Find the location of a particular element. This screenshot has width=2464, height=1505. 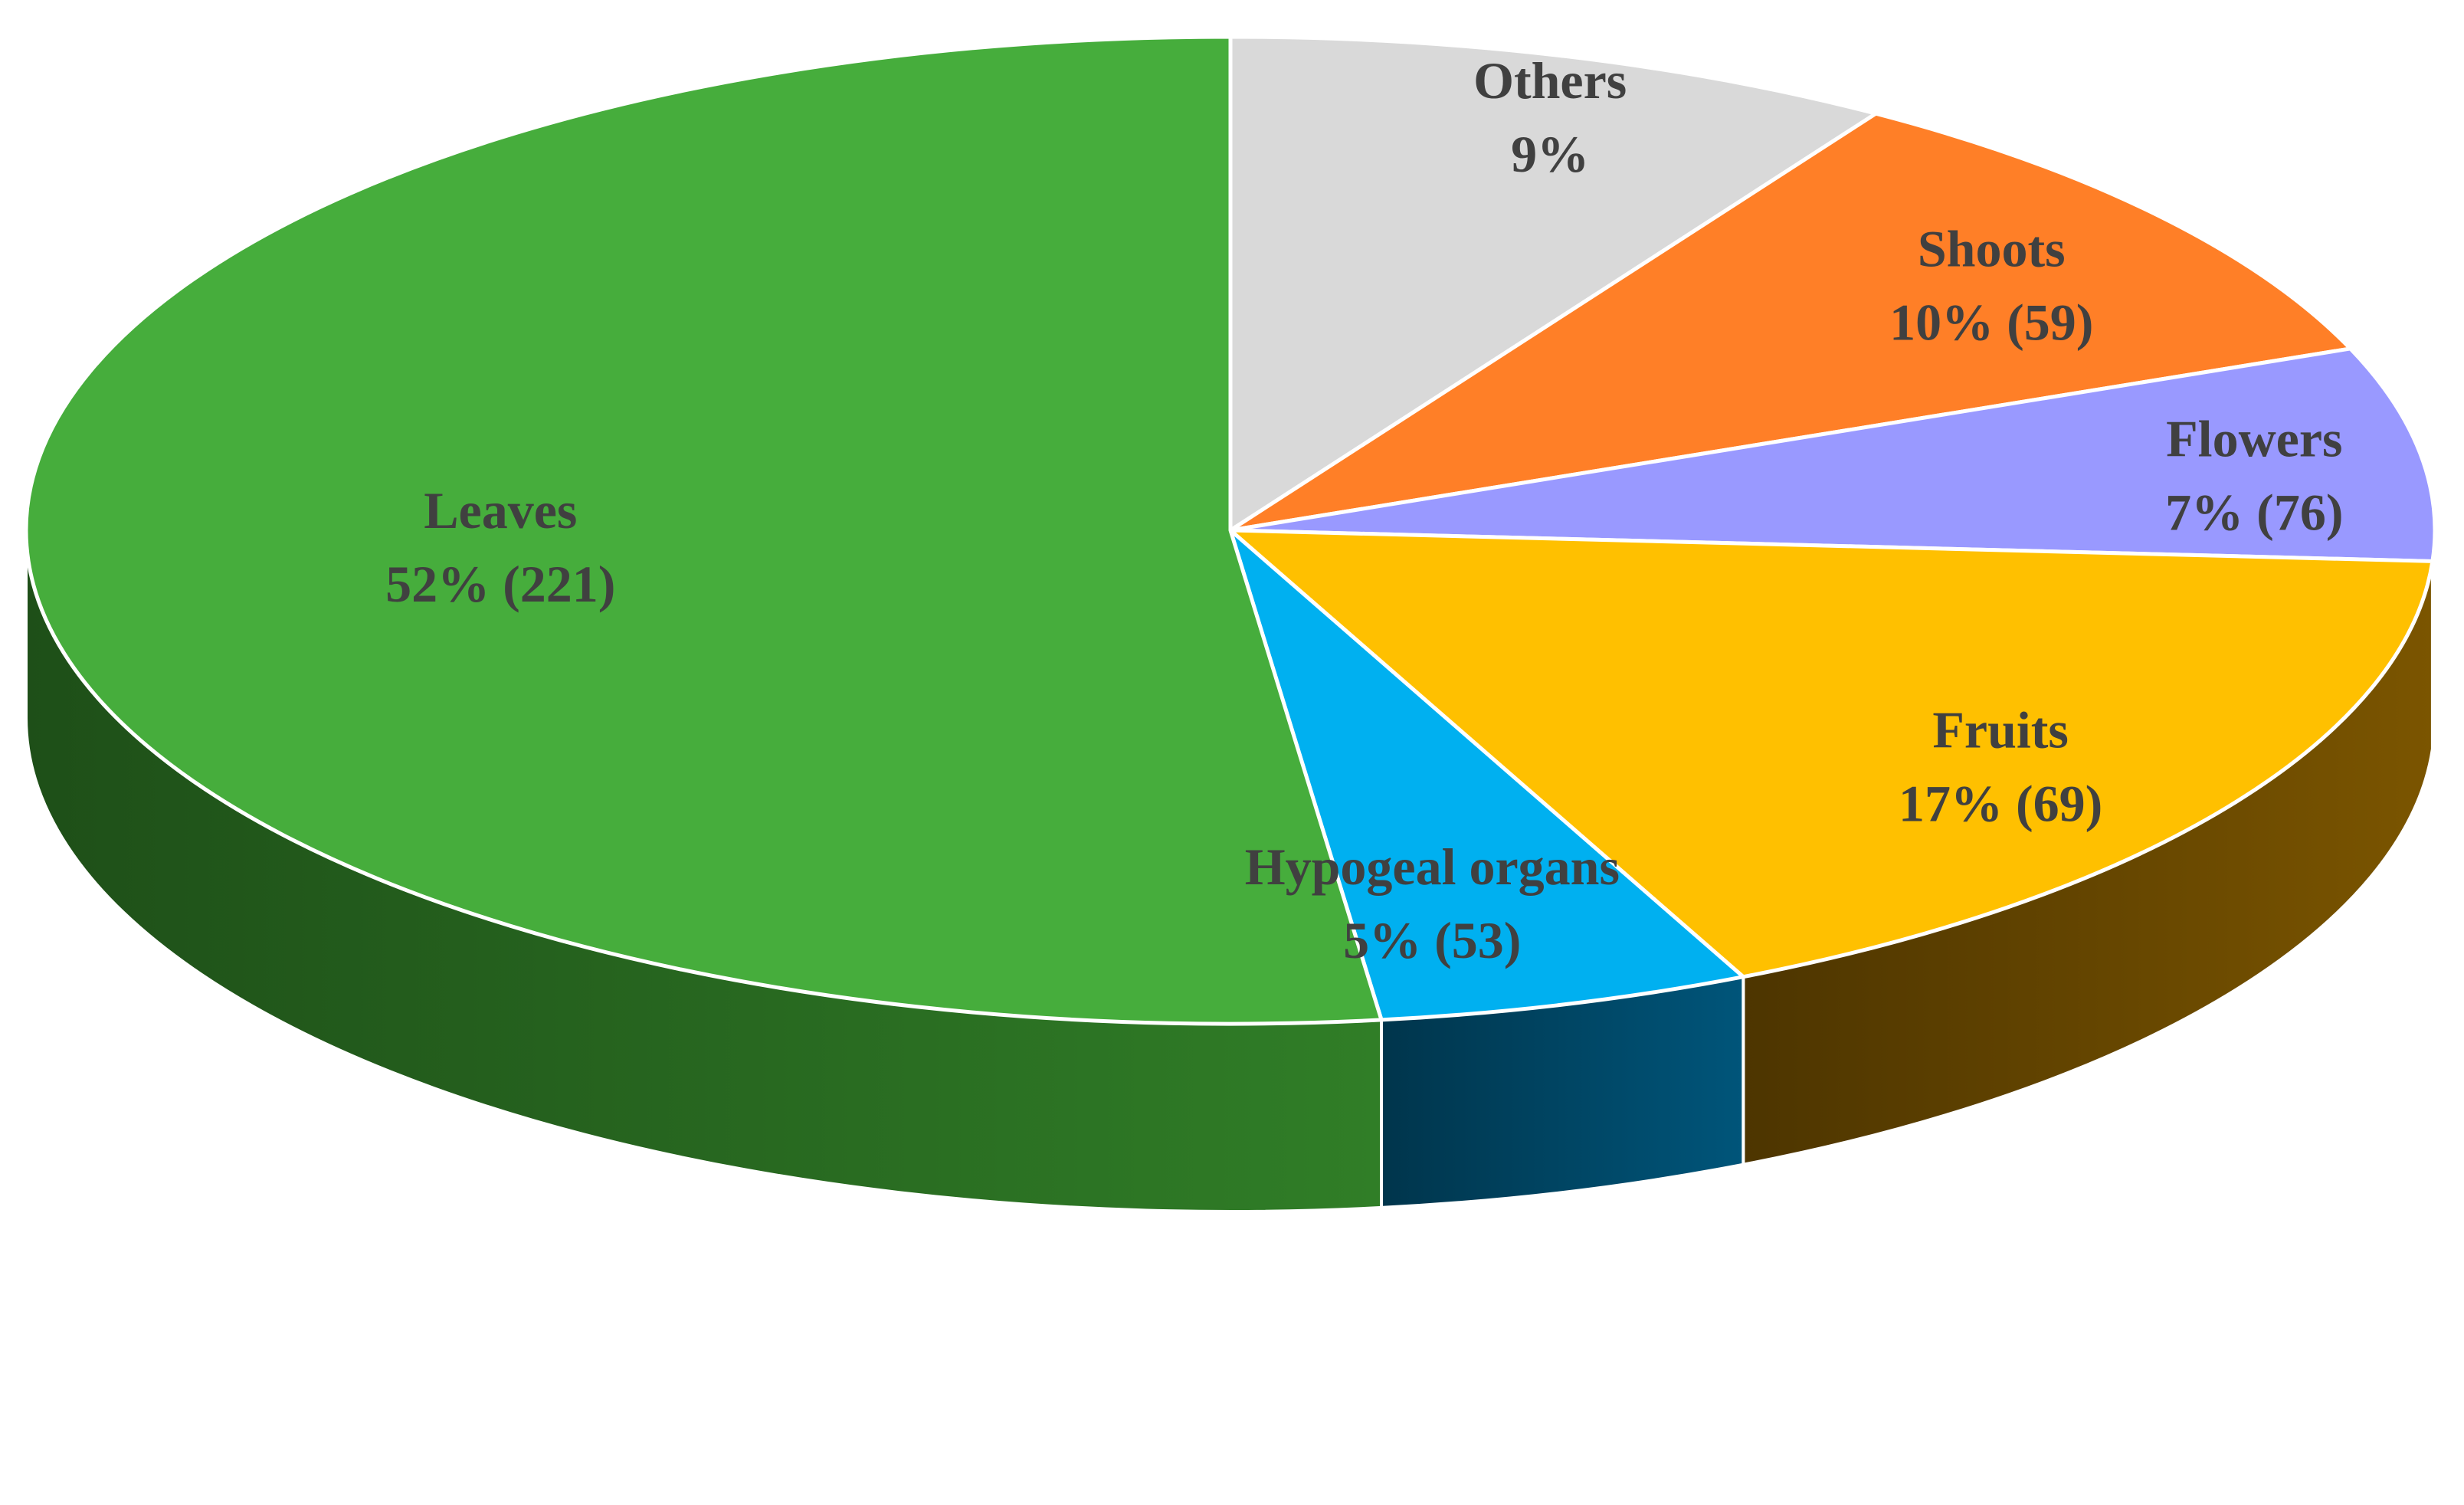

label-value-shoots: 10% (59) is located at coordinates (1991, 322).